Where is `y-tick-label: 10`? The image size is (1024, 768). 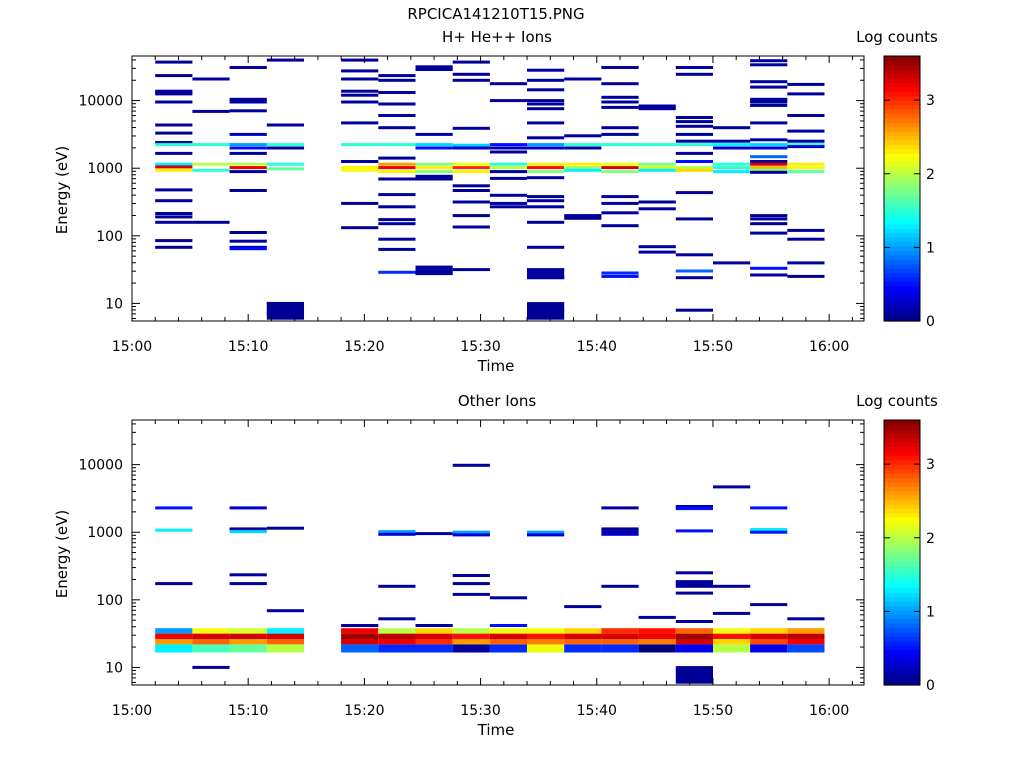 y-tick-label: 10 is located at coordinates (114, 304).